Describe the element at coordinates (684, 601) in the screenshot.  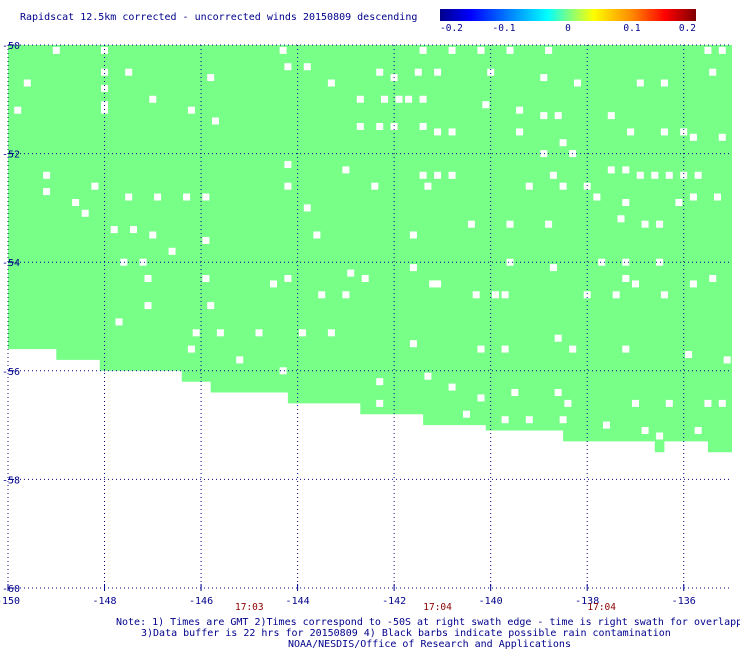
I see `x-tick-label: -136` at that location.